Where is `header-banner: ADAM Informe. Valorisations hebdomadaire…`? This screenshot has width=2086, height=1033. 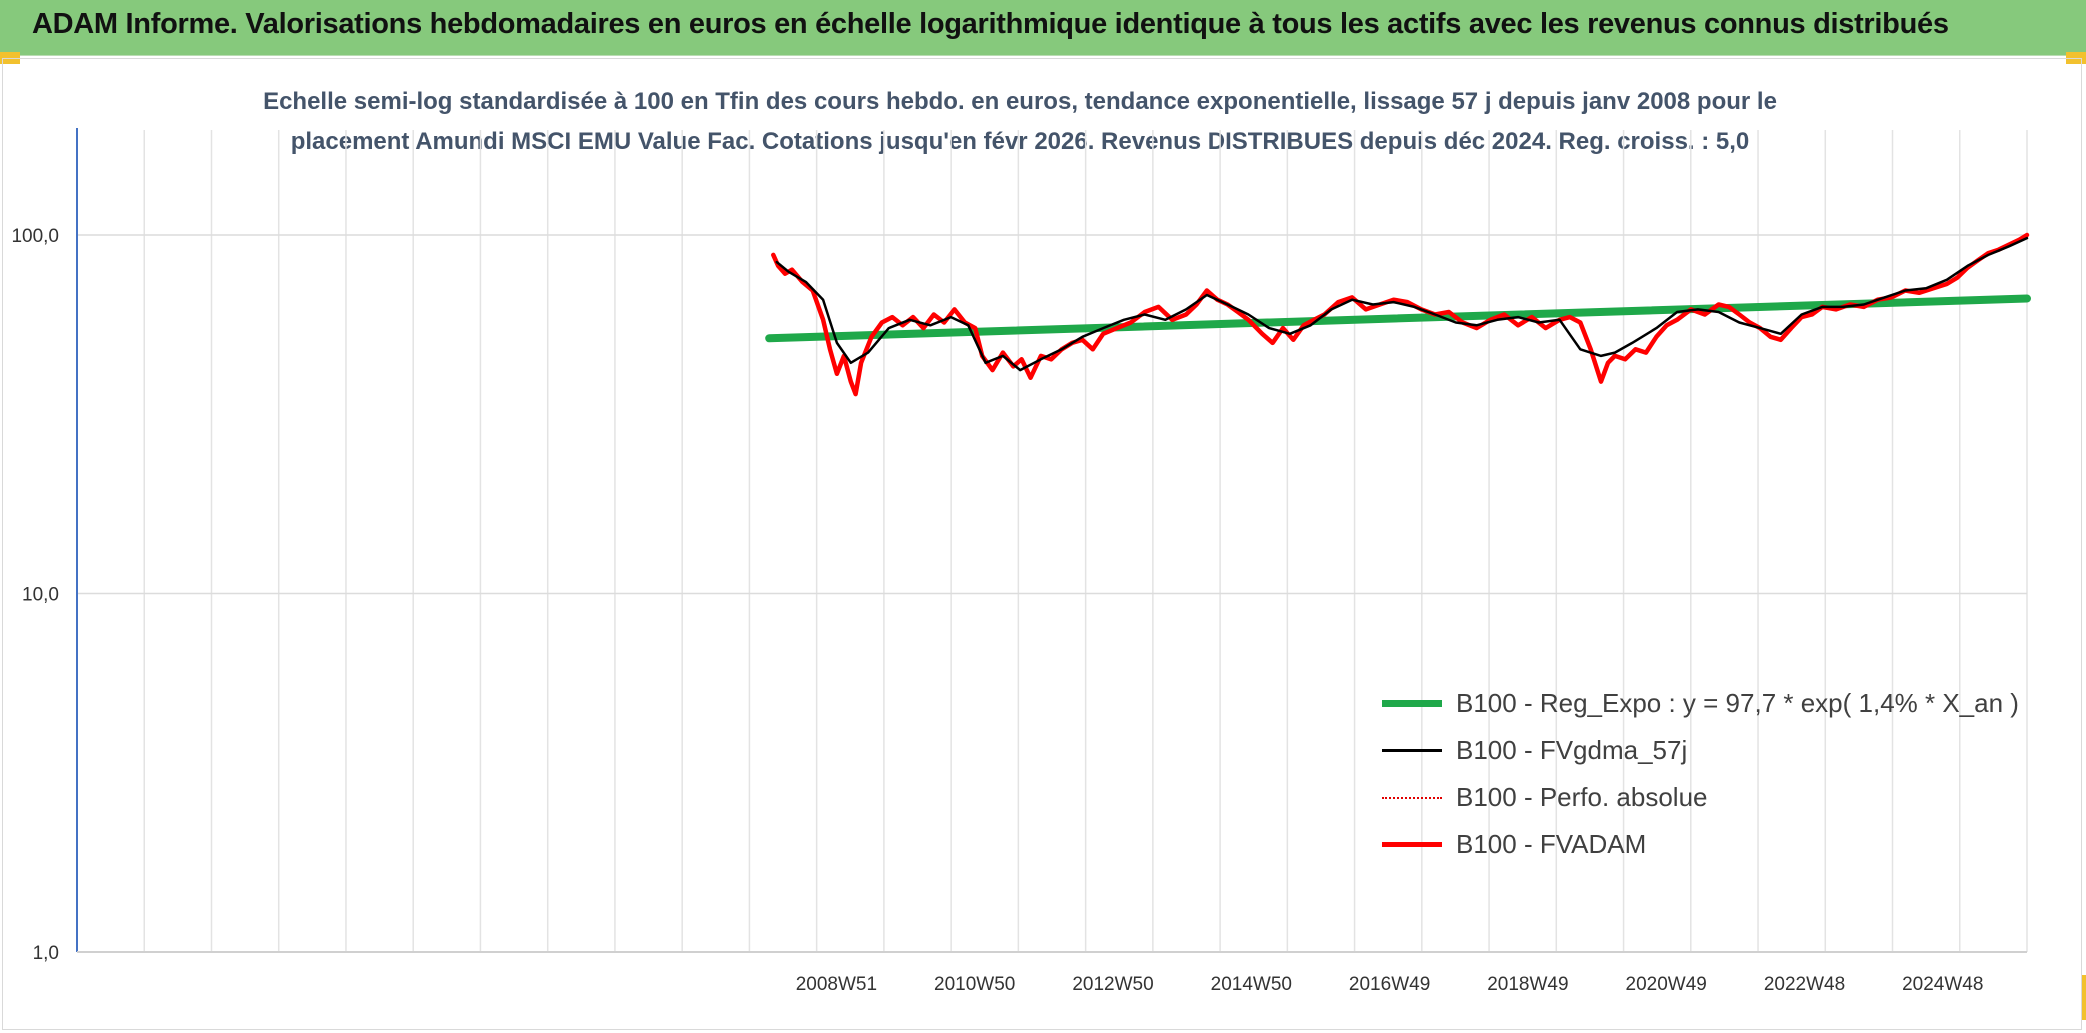 header-banner: ADAM Informe. Valorisations hebdomadaire… is located at coordinates (1043, 28).